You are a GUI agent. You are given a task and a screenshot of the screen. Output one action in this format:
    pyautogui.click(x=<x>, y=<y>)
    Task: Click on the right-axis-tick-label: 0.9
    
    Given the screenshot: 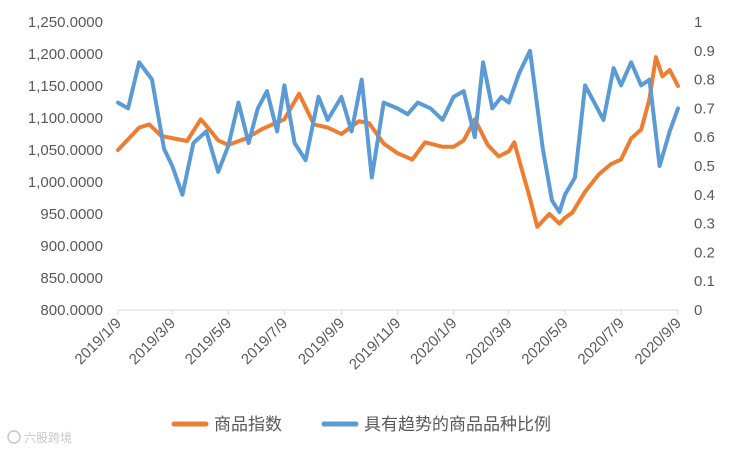 What is the action you would take?
    pyautogui.click(x=704, y=51)
    